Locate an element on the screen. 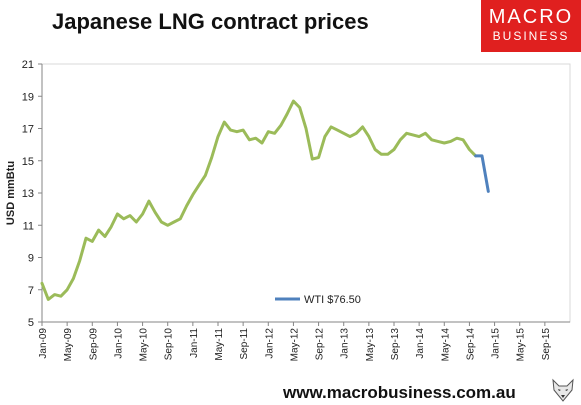  x-tick-label: May-13 is located at coordinates (370, 345).